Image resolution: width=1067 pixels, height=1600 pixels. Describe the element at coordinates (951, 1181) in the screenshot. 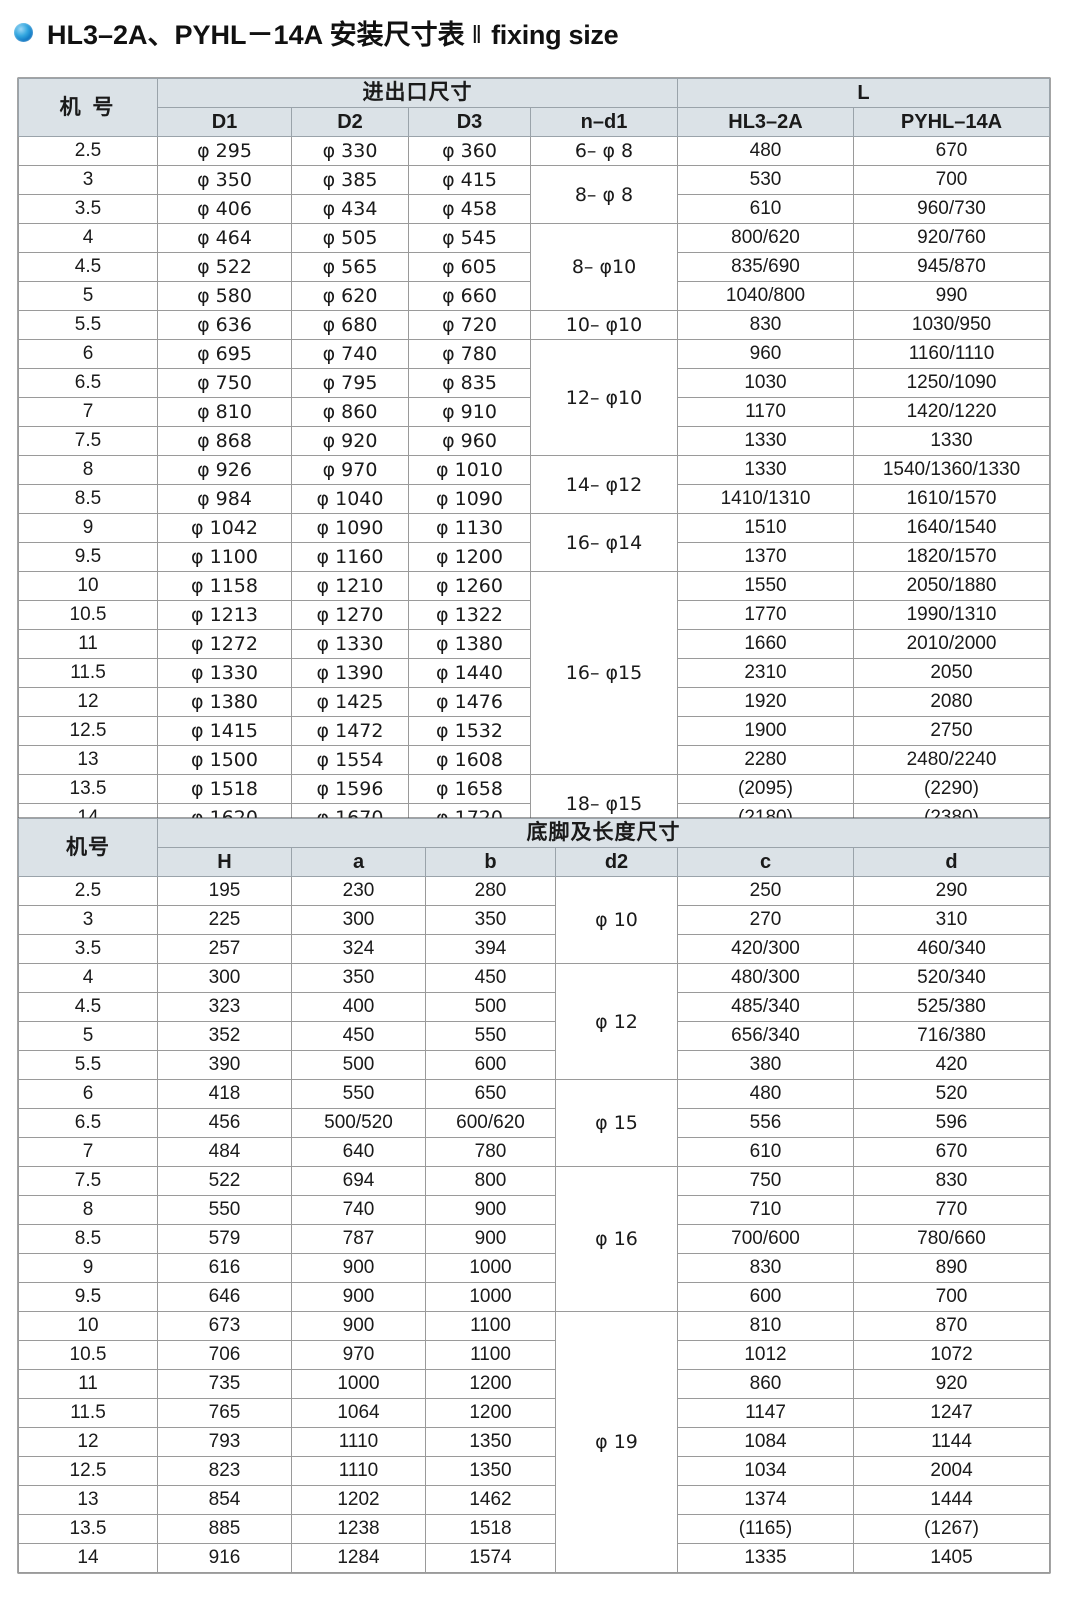

I see `cell-d: 830` at that location.